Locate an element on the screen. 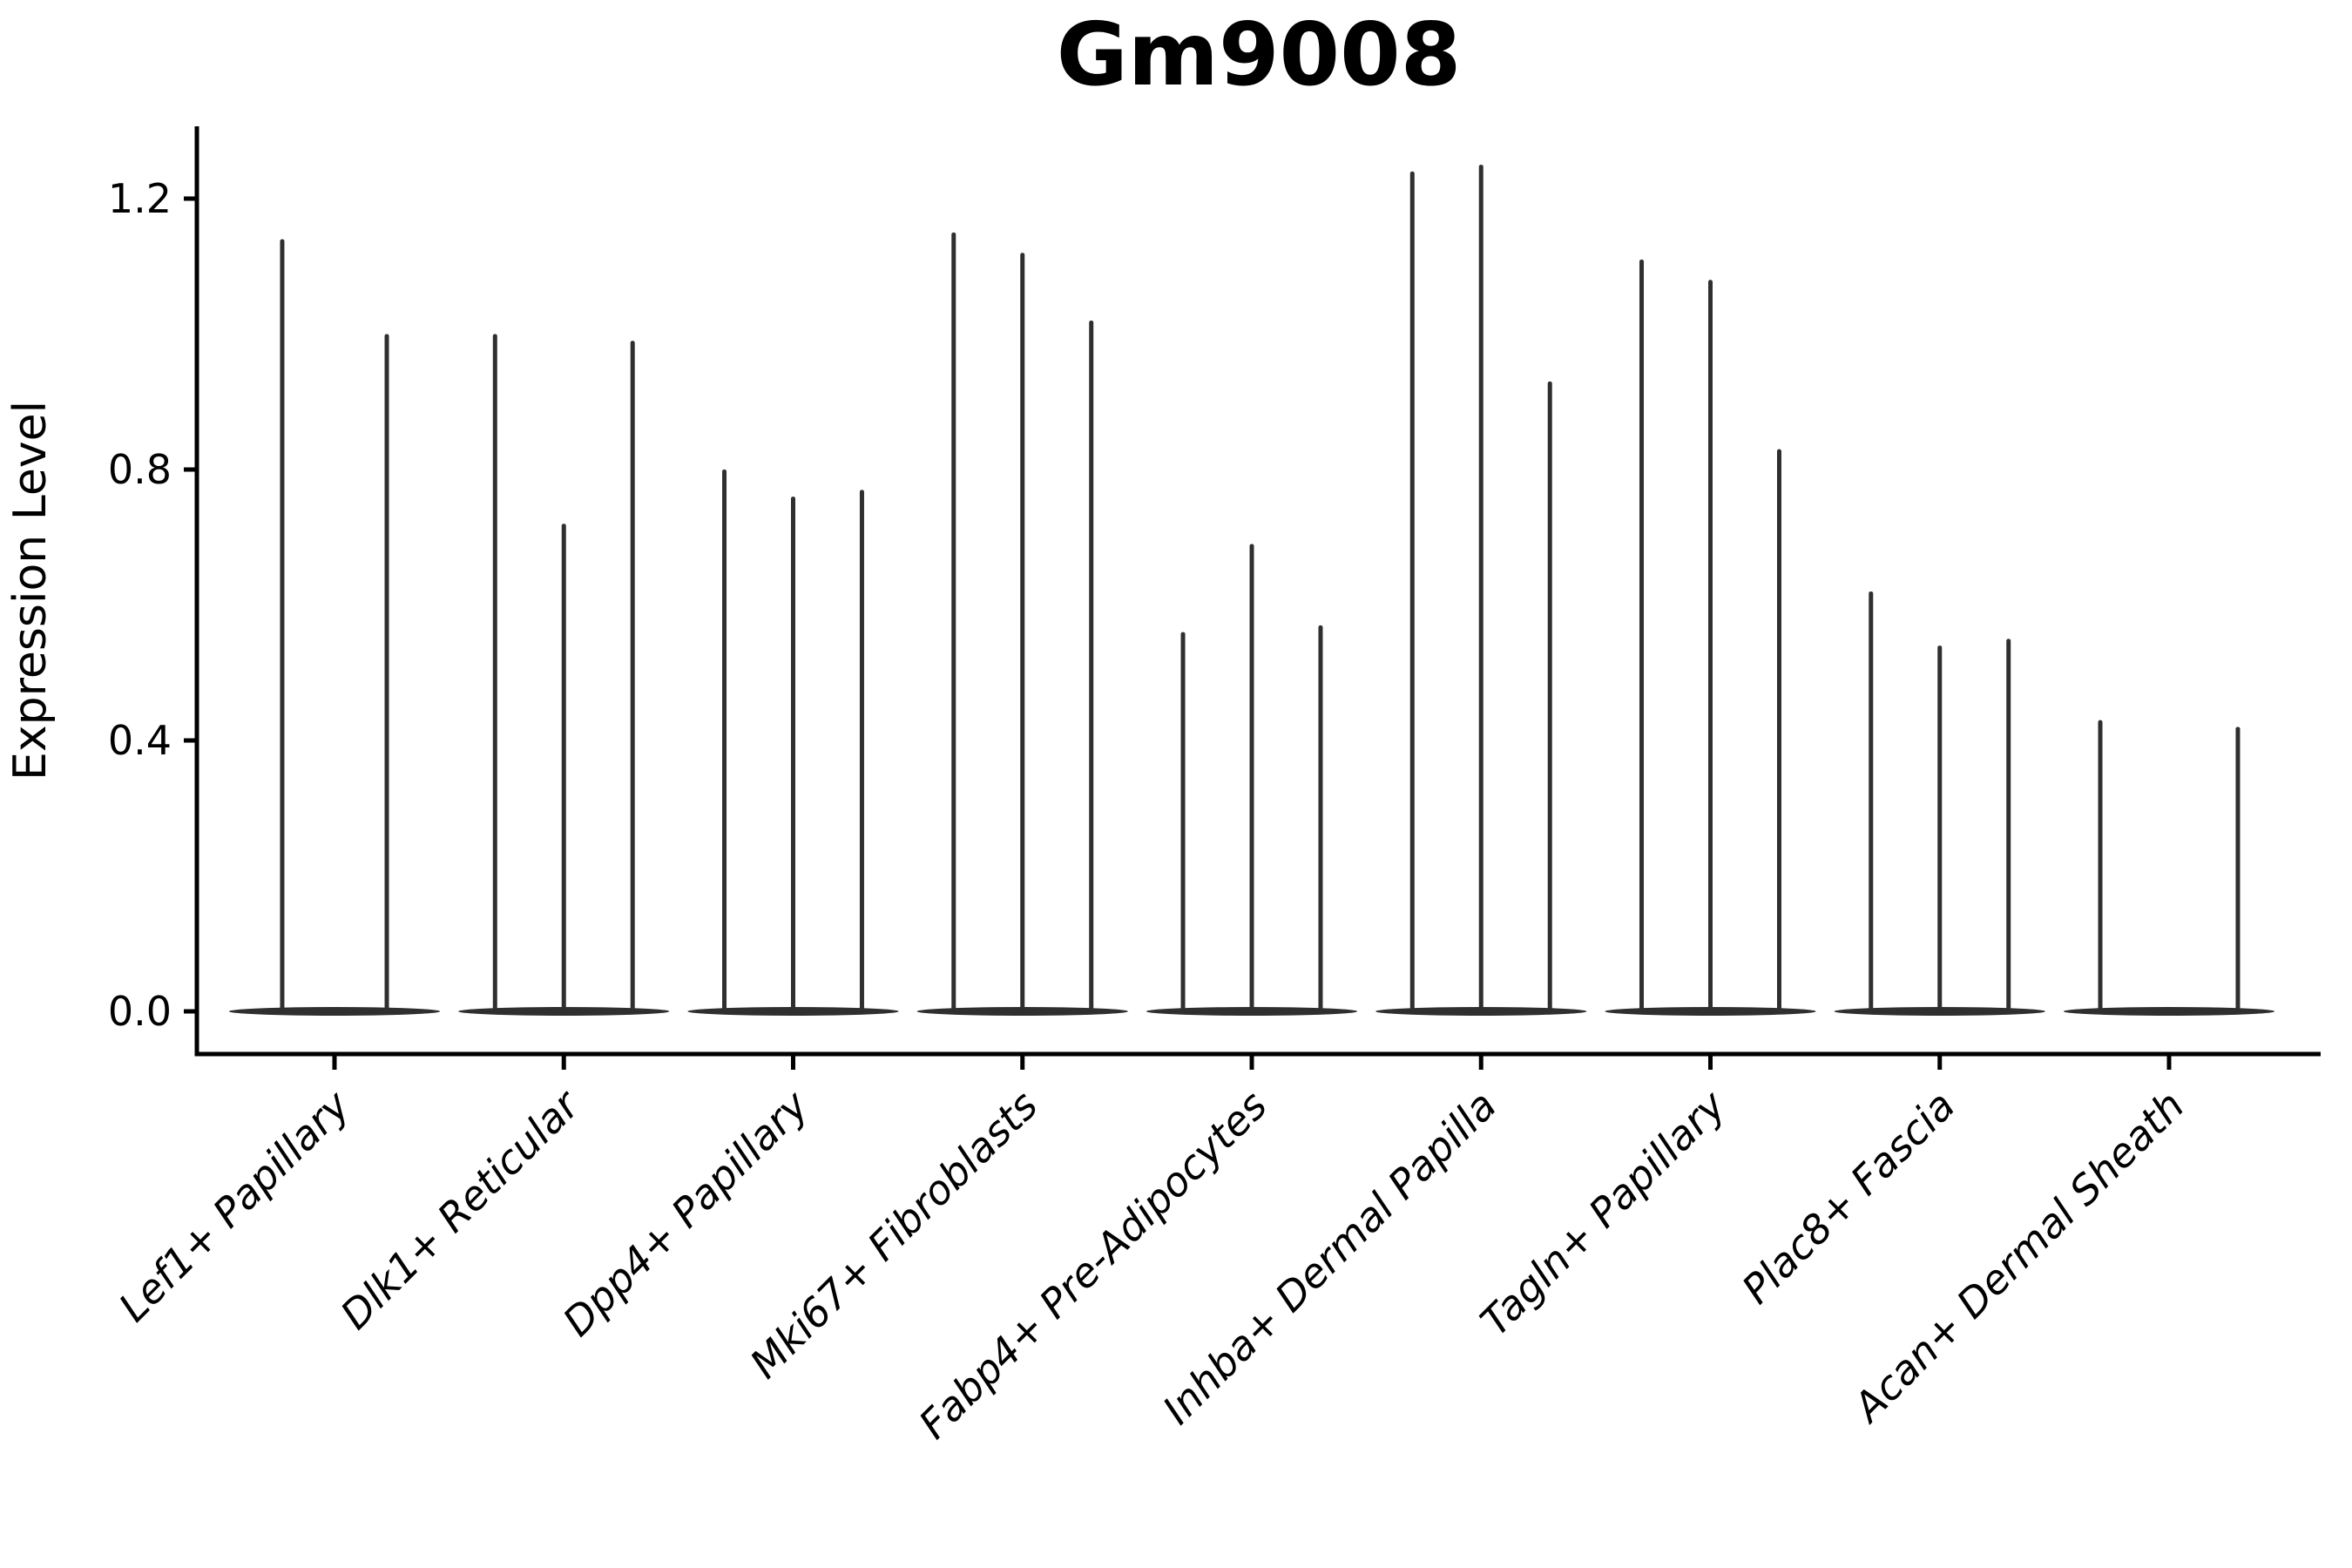  x-tick-label: Dlk1+ Reticular is located at coordinates (460, 1208).